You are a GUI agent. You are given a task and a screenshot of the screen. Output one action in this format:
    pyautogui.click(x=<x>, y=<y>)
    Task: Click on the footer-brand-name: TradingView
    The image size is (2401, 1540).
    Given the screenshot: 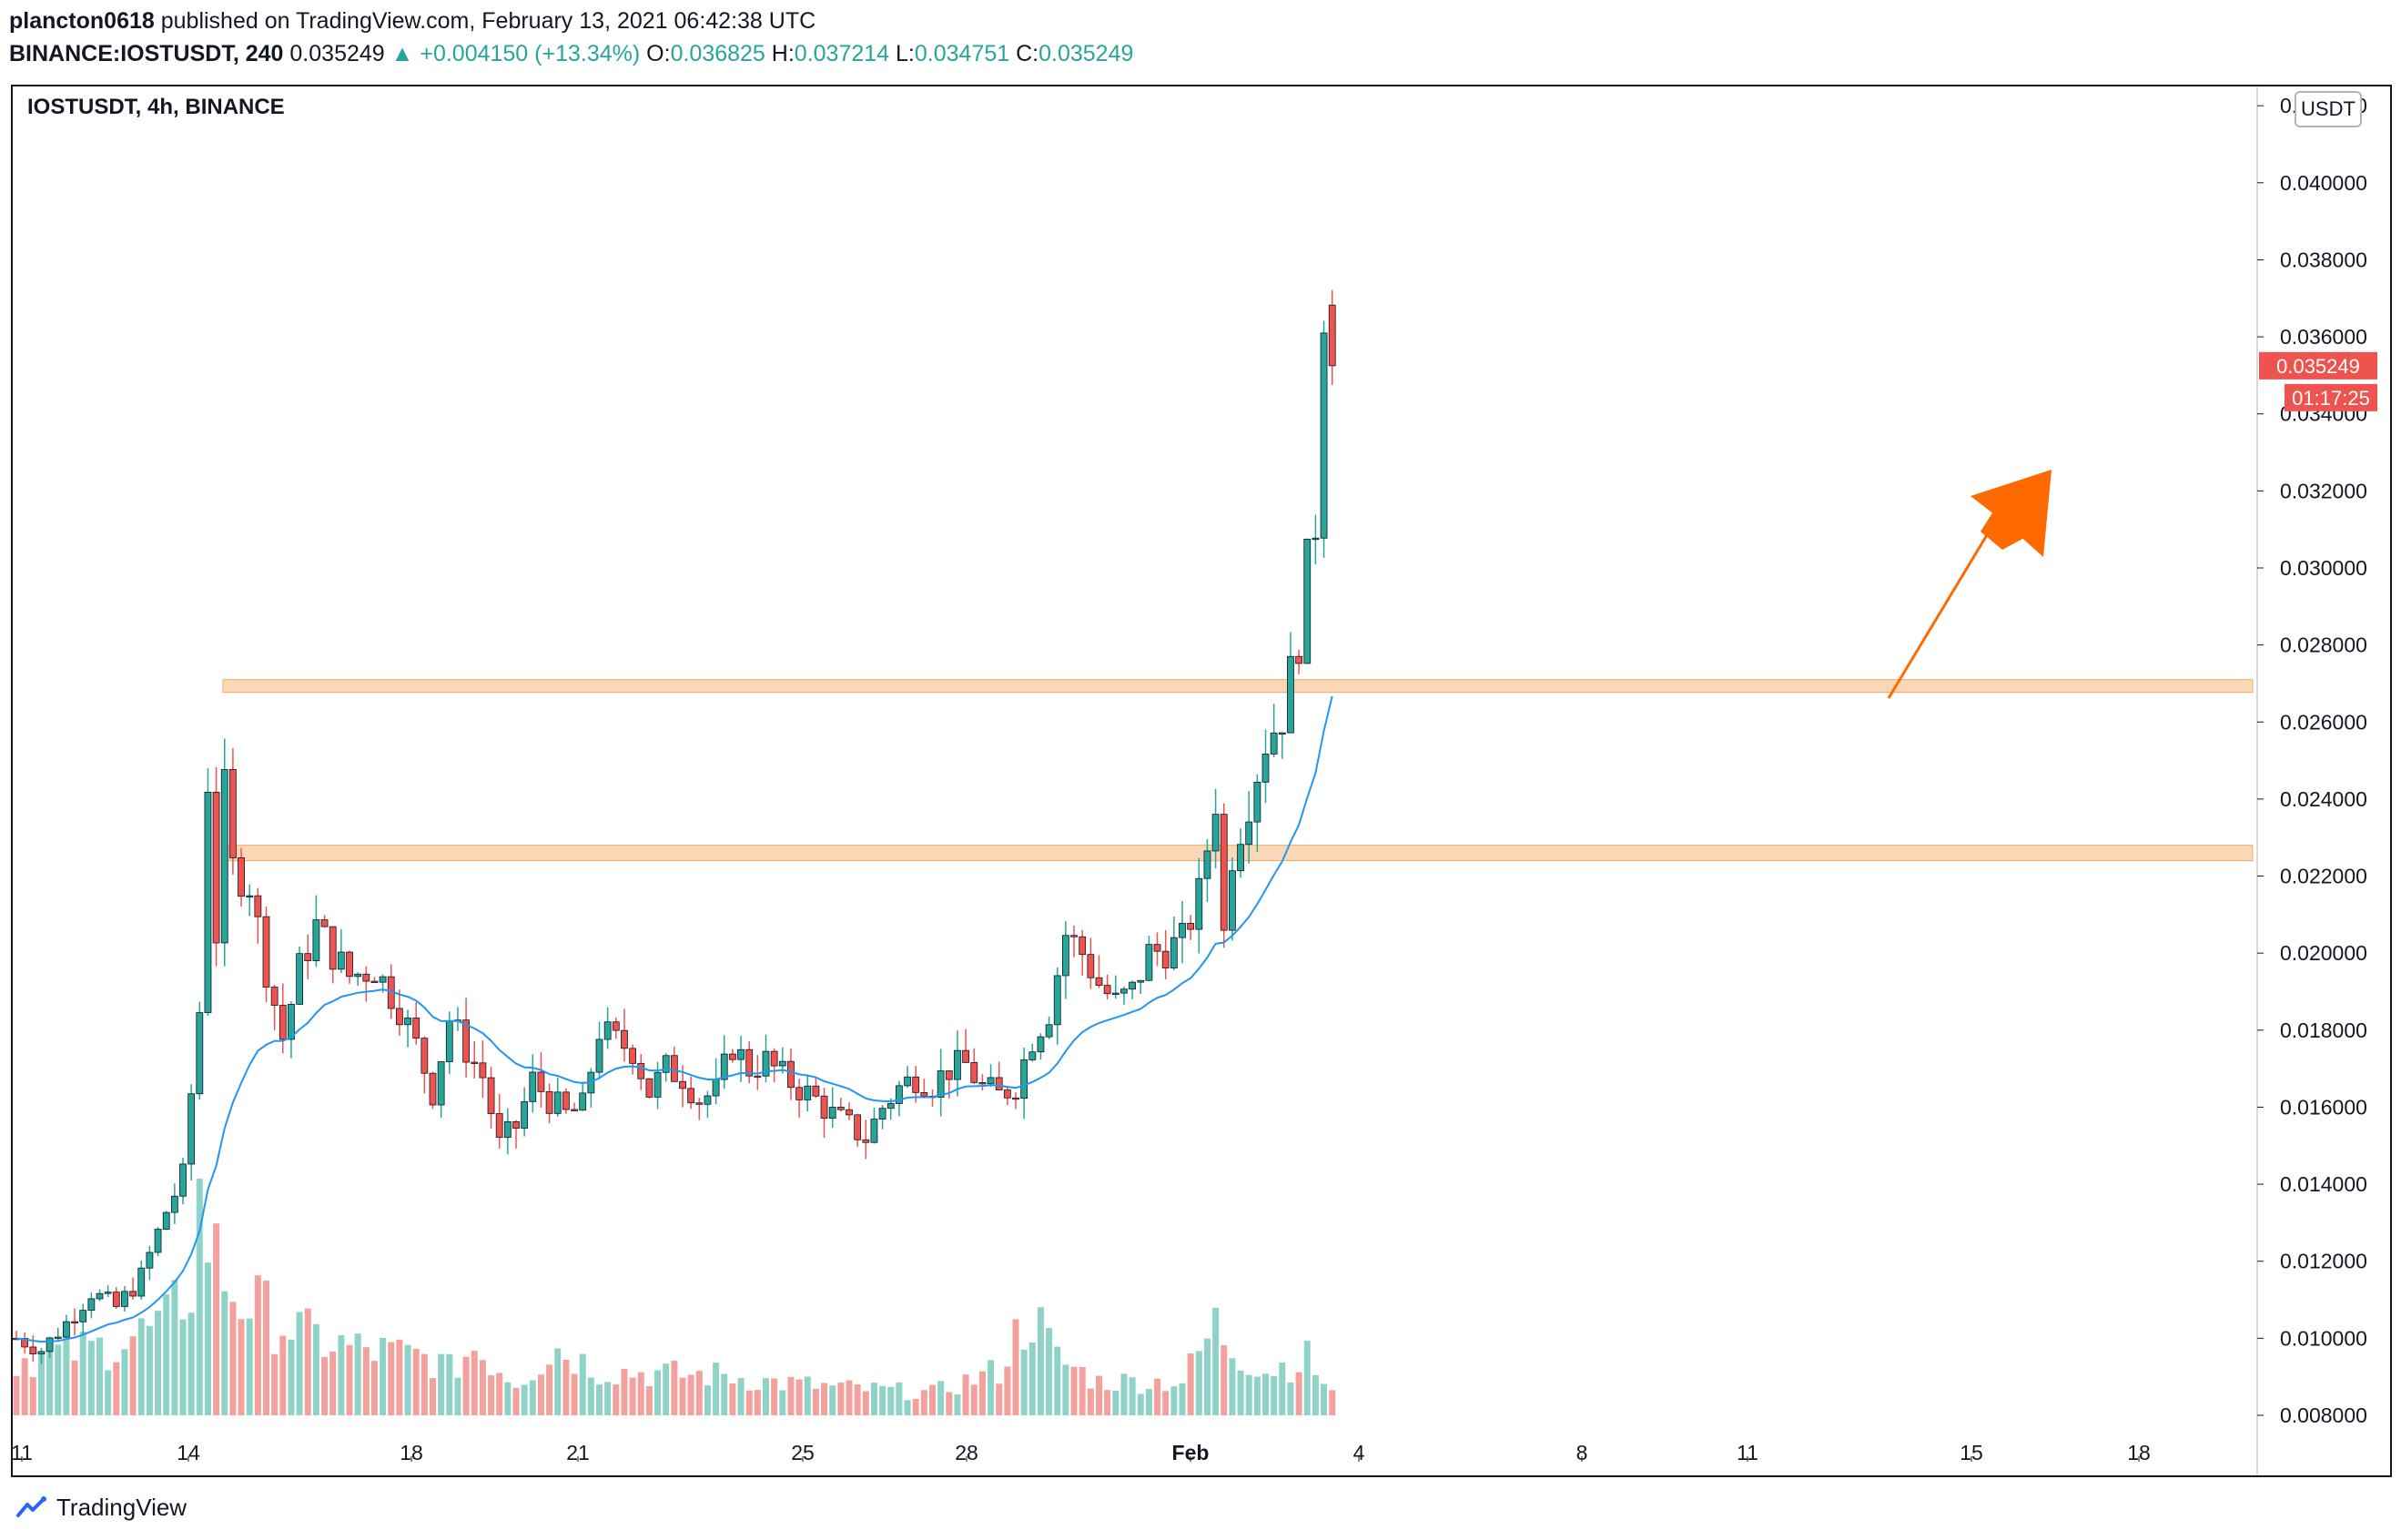 What is the action you would take?
    pyautogui.click(x=121, y=1507)
    